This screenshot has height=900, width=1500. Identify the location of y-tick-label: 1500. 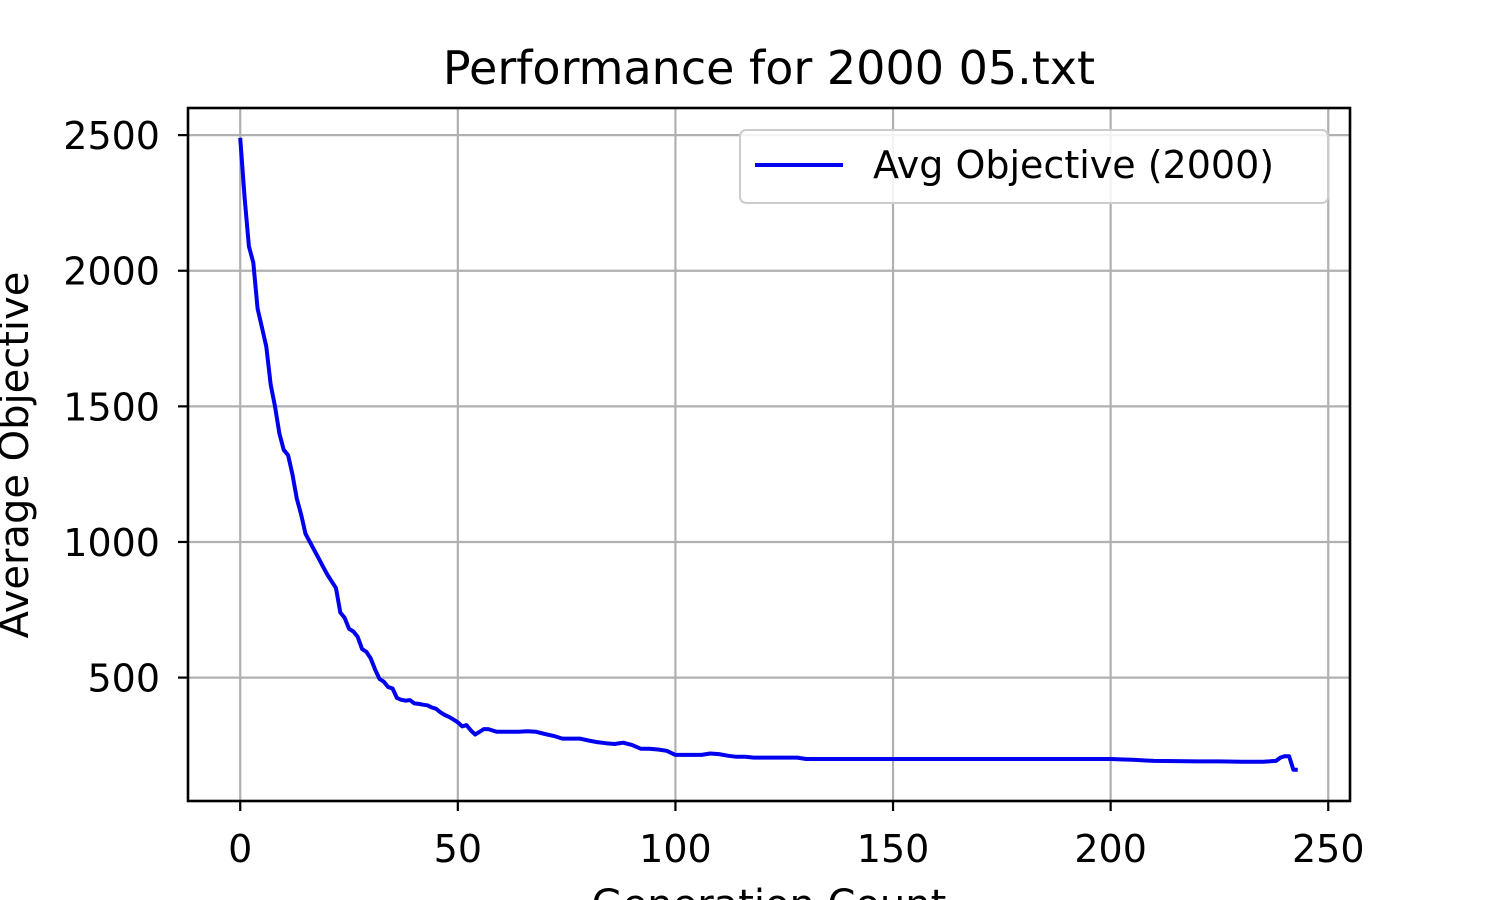
(111, 407).